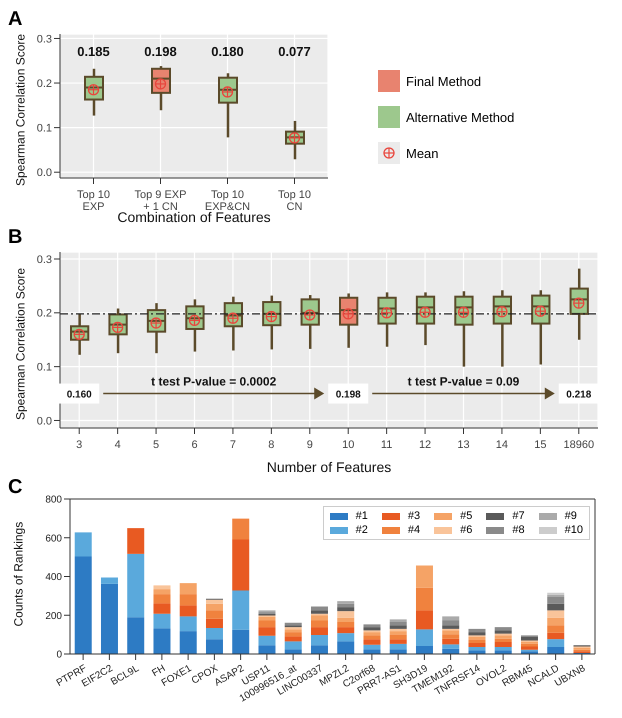  Describe the element at coordinates (329, 467) in the screenshot. I see `x-axis-title: Number of Features` at that location.